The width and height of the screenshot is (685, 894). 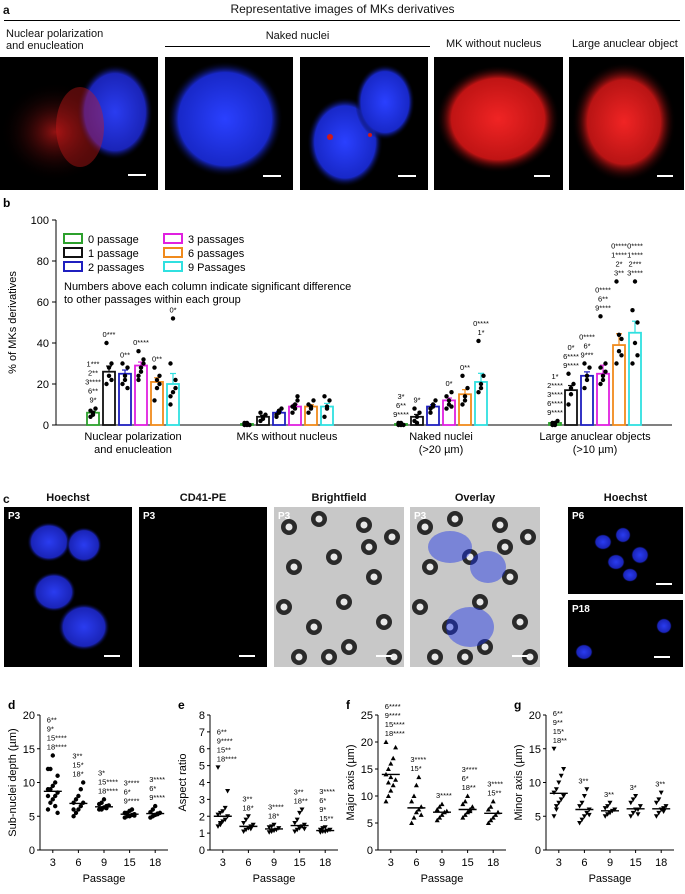 I want to click on panel-c-letter: c, so click(x=6, y=499).